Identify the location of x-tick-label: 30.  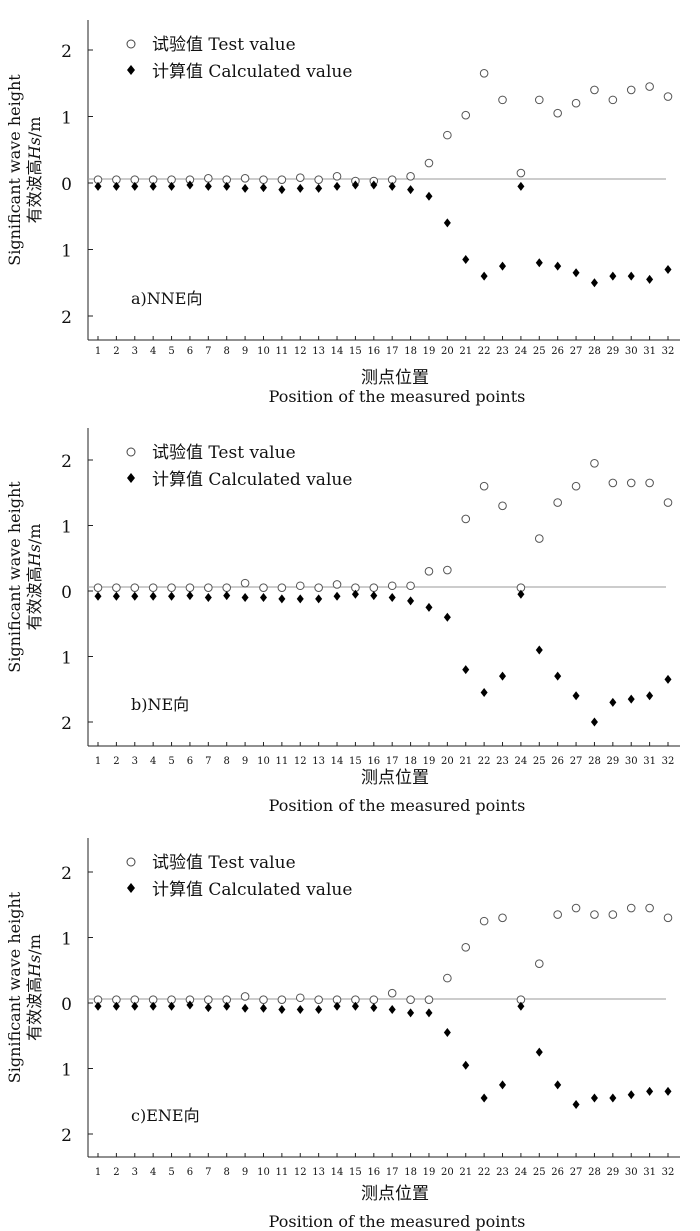
(631, 1172).